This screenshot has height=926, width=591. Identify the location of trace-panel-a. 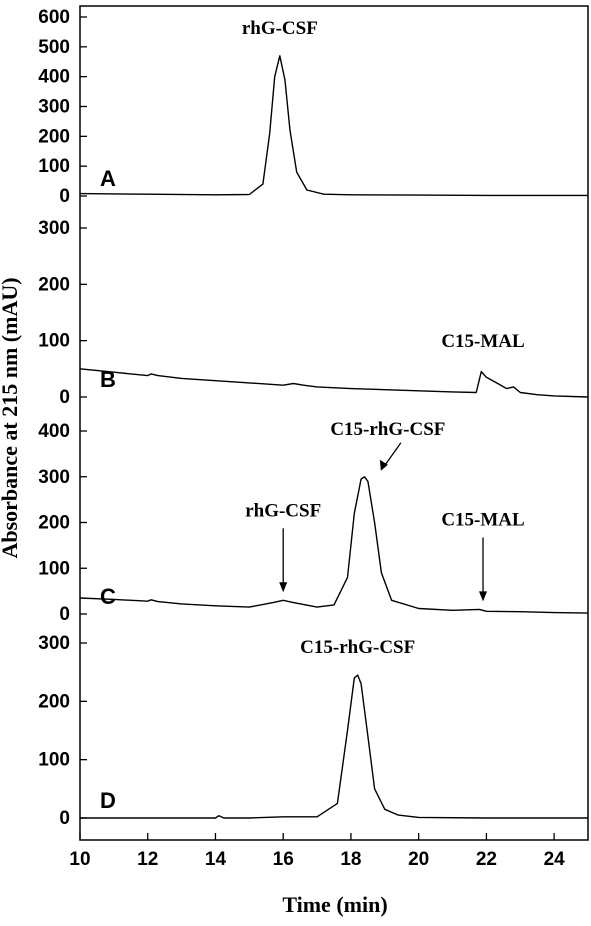
(333, 126).